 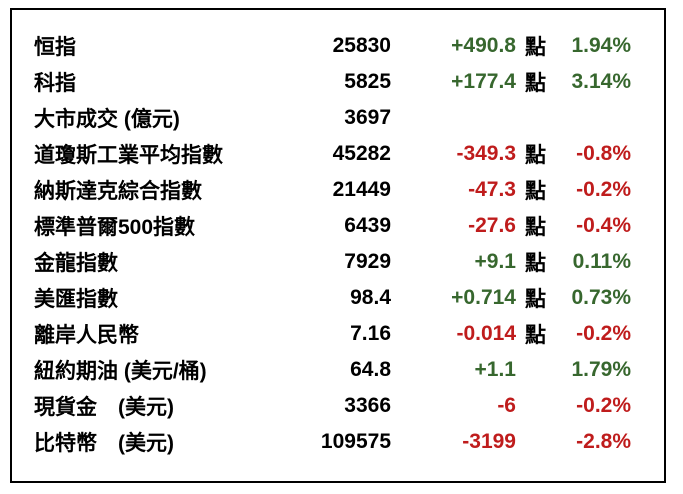 What do you see at coordinates (86, 335) in the screenshot?
I see `instrument-name: 離岸人民幣` at bounding box center [86, 335].